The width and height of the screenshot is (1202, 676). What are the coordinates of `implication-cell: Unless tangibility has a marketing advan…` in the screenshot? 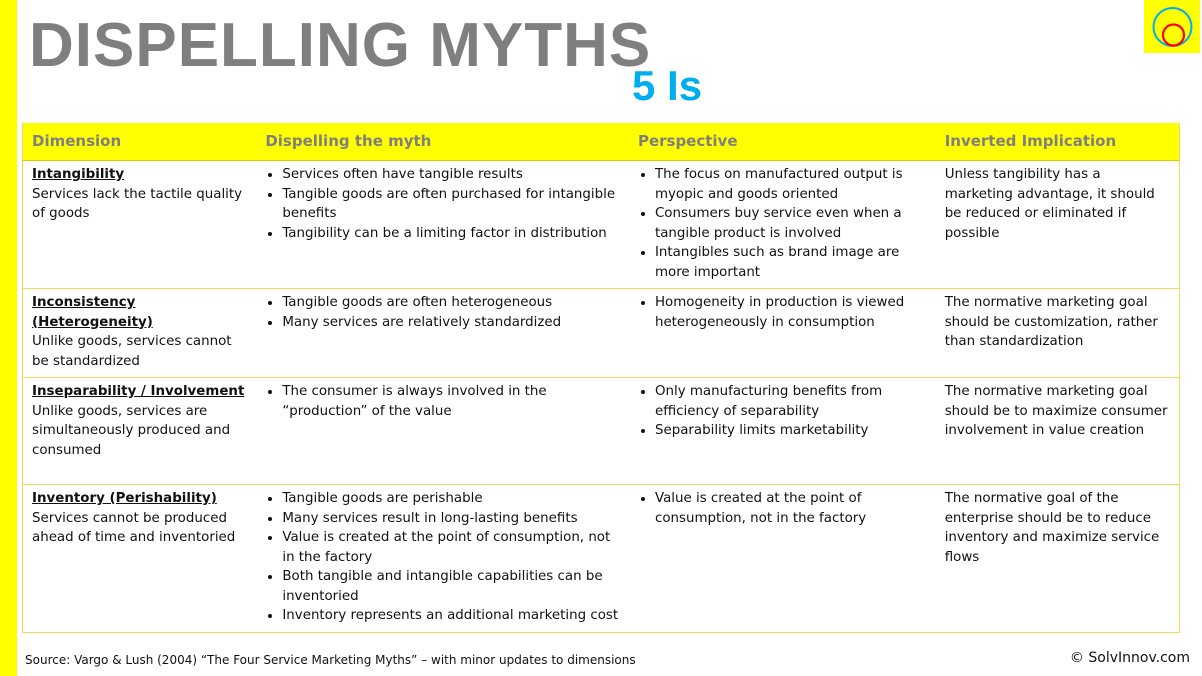 It's located at (1057, 224).